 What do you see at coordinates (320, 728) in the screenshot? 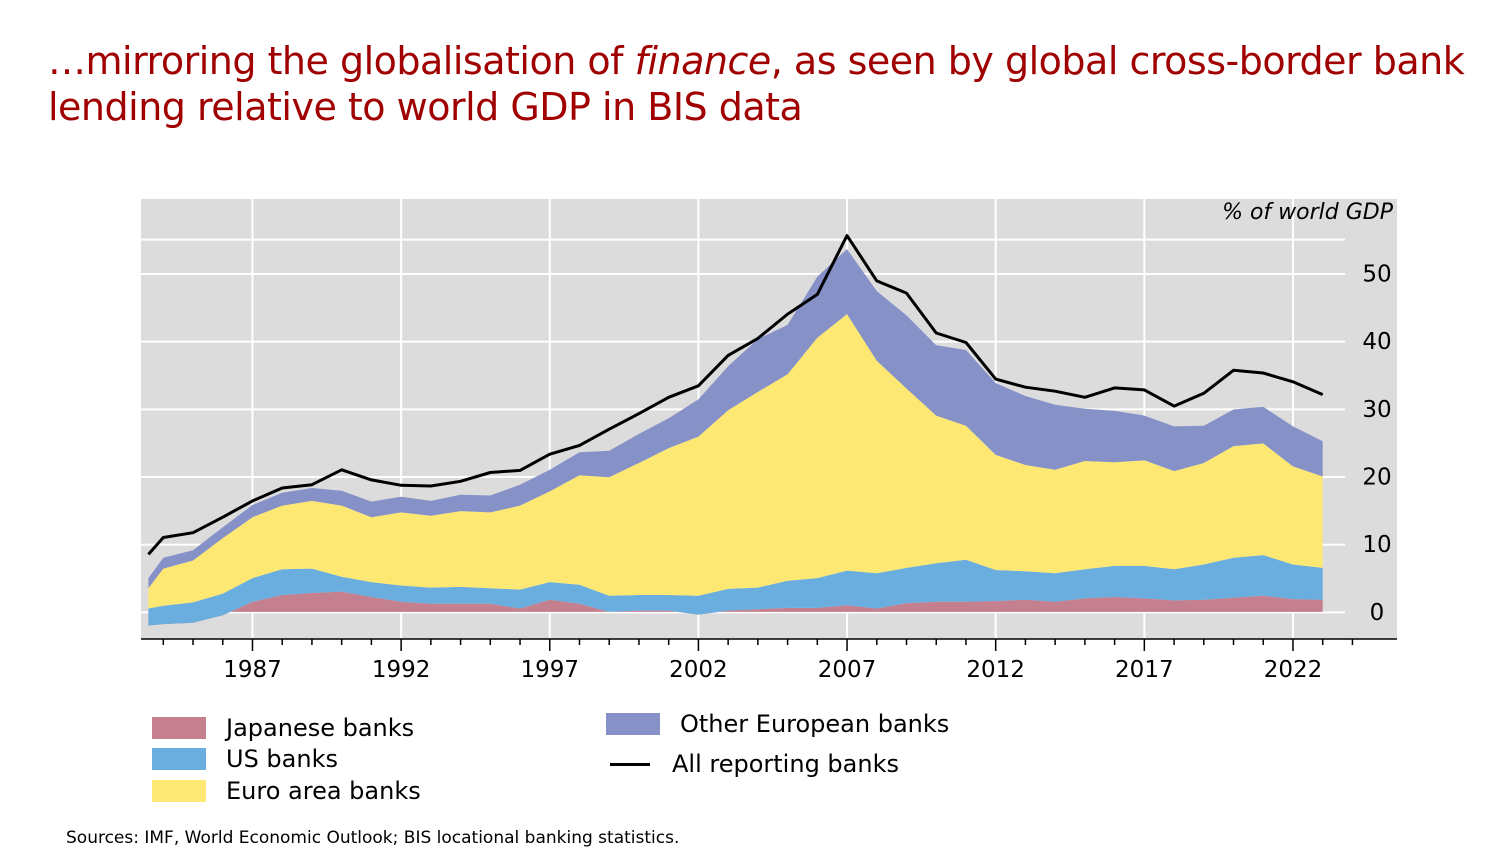
I see `legend-label-japanese: Japanese banks` at bounding box center [320, 728].